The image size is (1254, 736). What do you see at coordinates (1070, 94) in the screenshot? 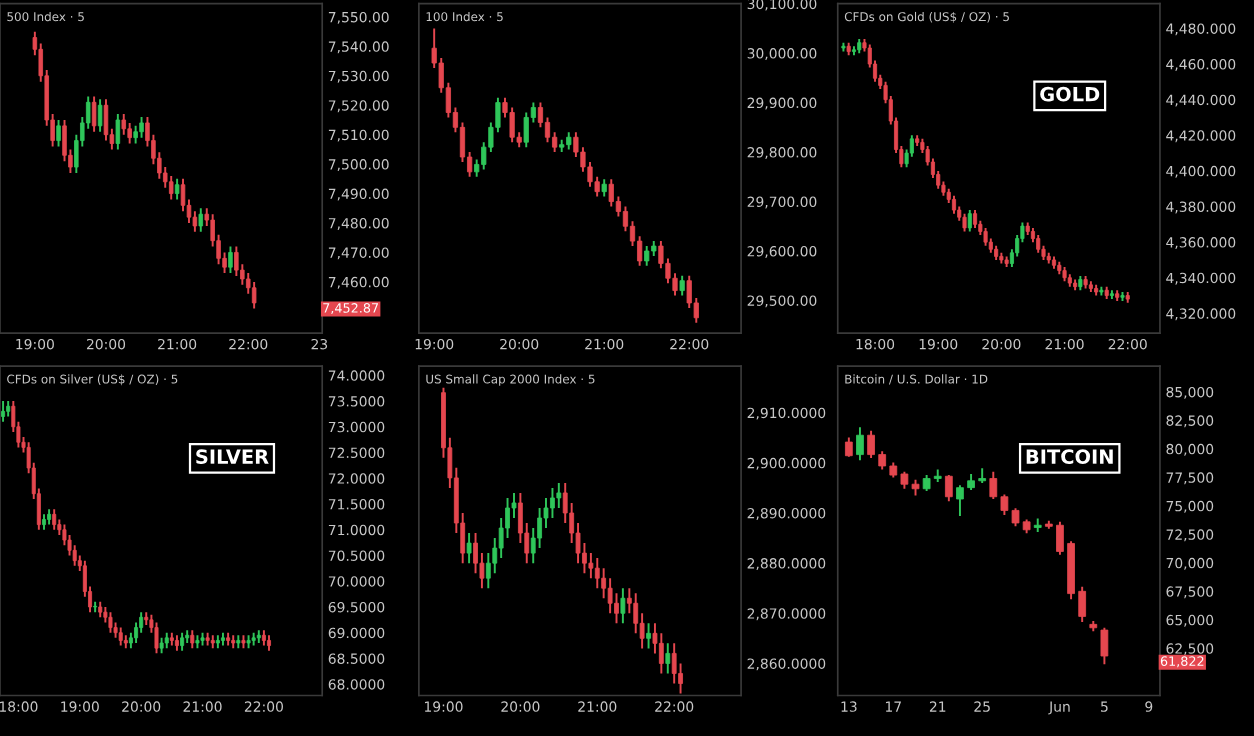
I see `text: GOLD` at bounding box center [1070, 94].